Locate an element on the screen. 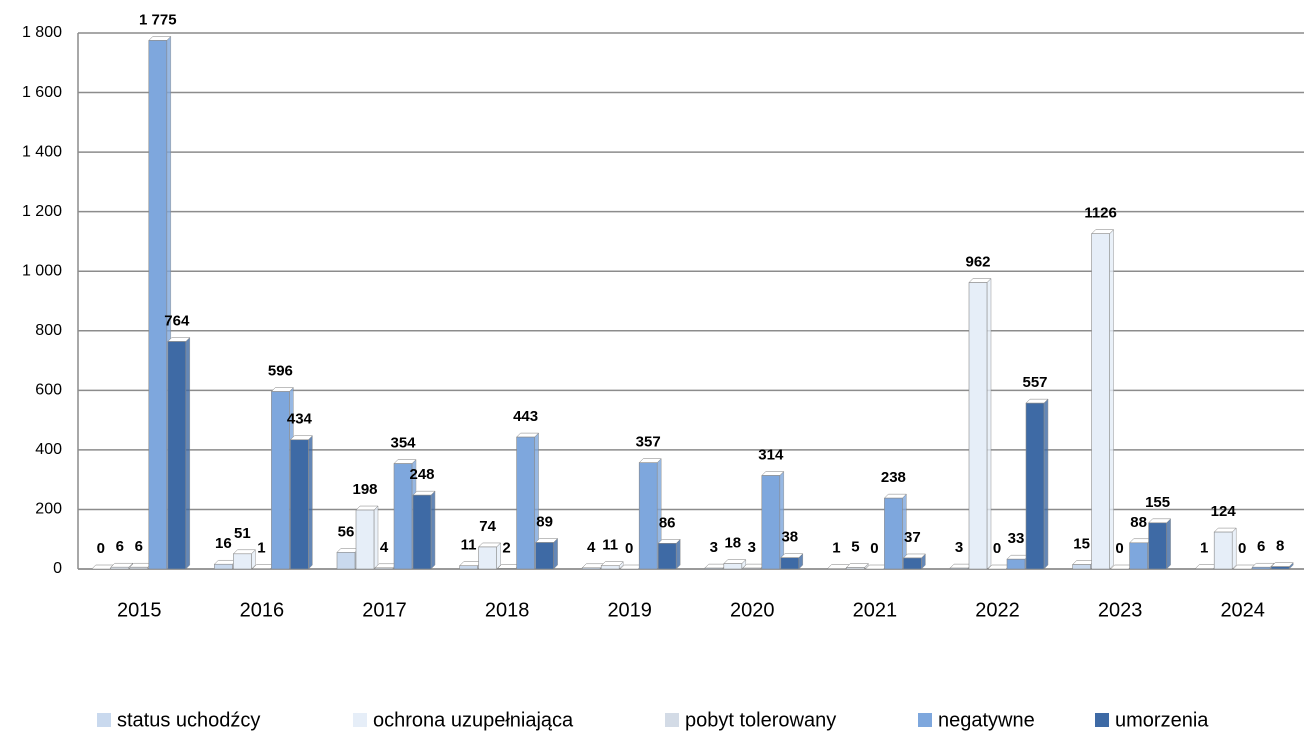 The width and height of the screenshot is (1310, 734). value-label: 357 is located at coordinates (648, 442).